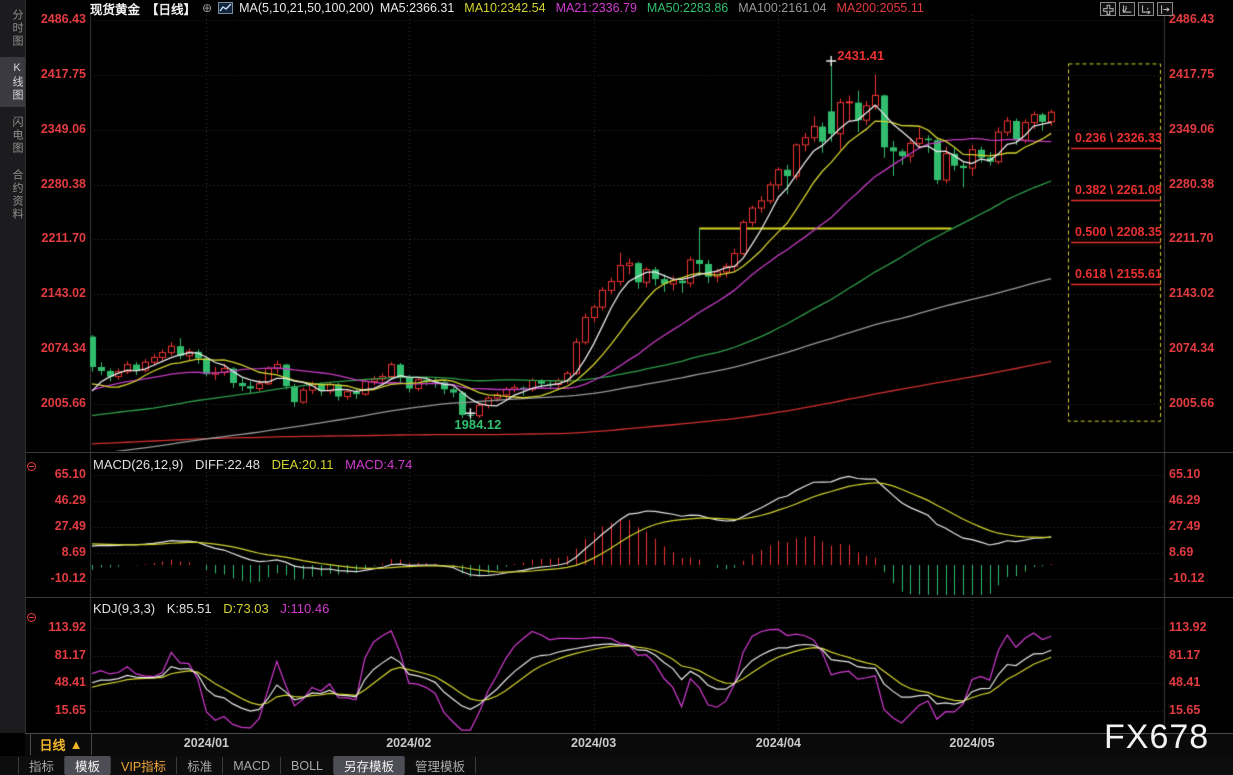 The image size is (1233, 775). Describe the element at coordinates (63, 348) in the screenshot. I see `price-axis-tick-left: 2074.34` at that location.